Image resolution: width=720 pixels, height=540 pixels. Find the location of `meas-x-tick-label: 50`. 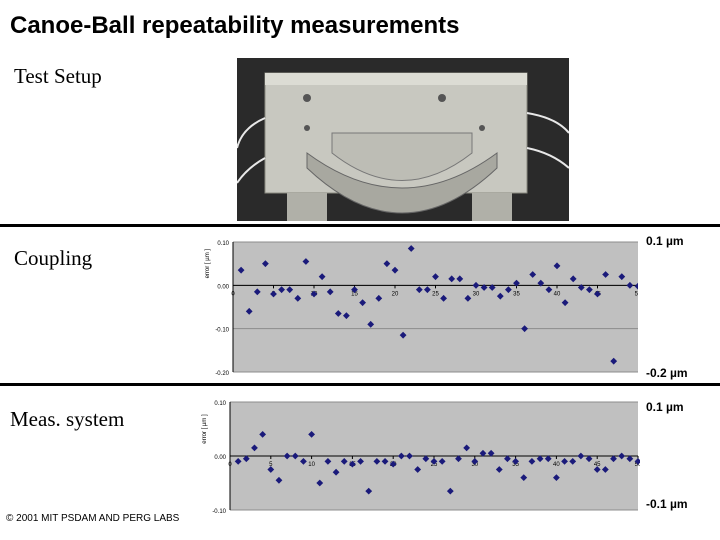

meas-x-tick-label: 50 is located at coordinates (637, 465).